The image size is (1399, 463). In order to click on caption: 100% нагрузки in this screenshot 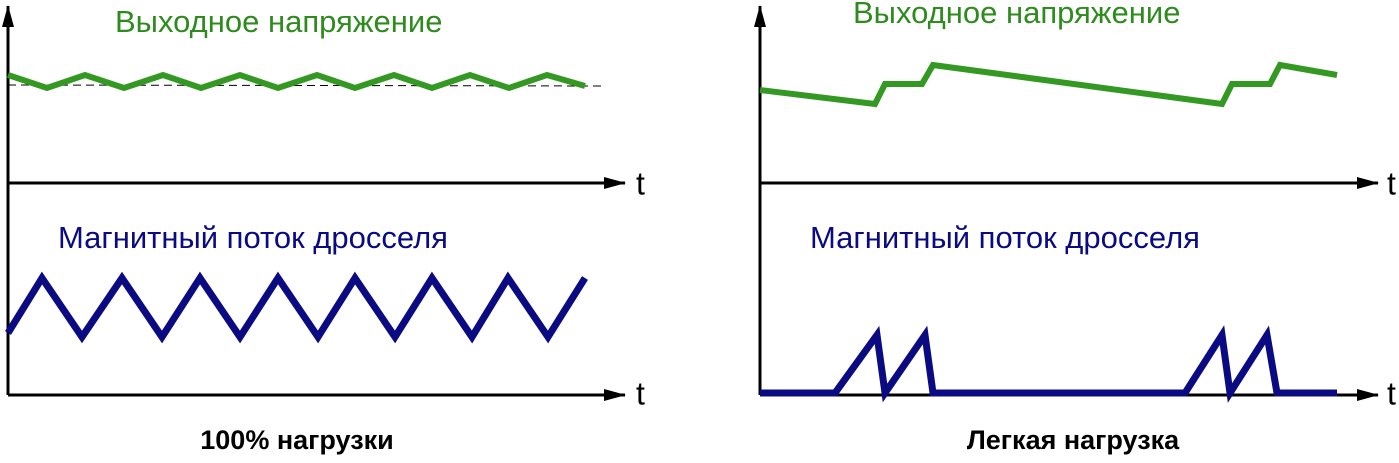, I will do `click(296, 440)`.